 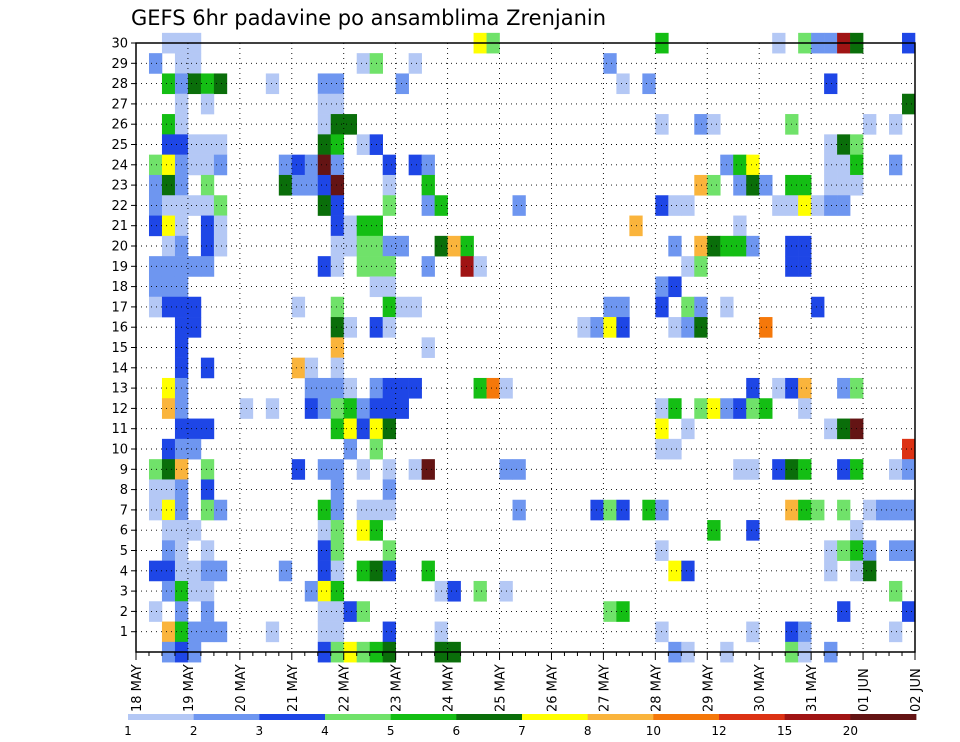 I want to click on y-tick-label: 7, so click(x=124, y=510).